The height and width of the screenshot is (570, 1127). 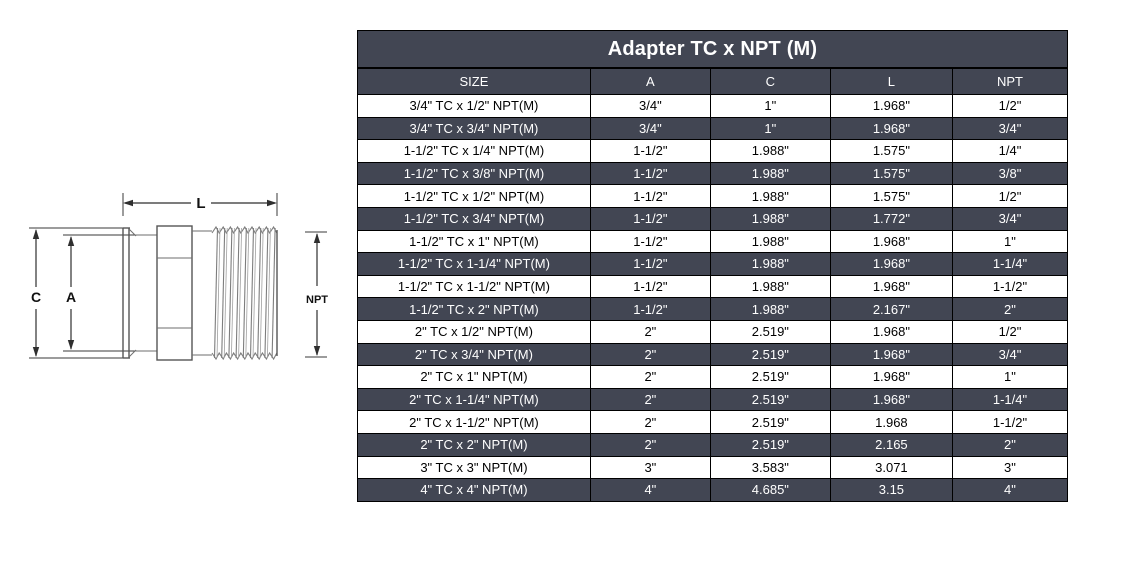 I want to click on table-row: 2" TC x 3/4" NPT(M) 2" 2.519" 1.968" 3/4", so click(x=713, y=354).